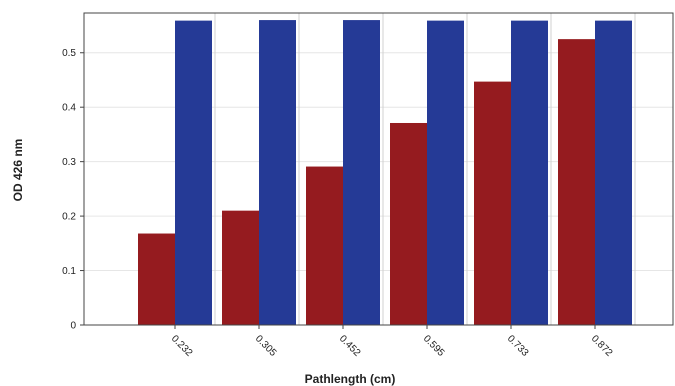 The image size is (675, 386). Describe the element at coordinates (18, 170) in the screenshot. I see `y-axis-title: OD 426 nm` at that location.